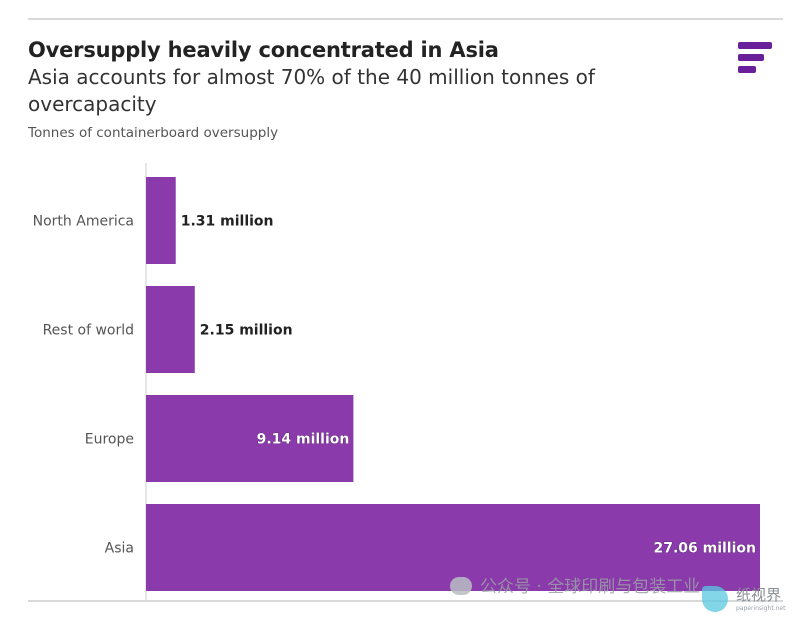 This screenshot has width=800, height=618. What do you see at coordinates (756, 62) in the screenshot?
I see `ft-logo-icon` at bounding box center [756, 62].